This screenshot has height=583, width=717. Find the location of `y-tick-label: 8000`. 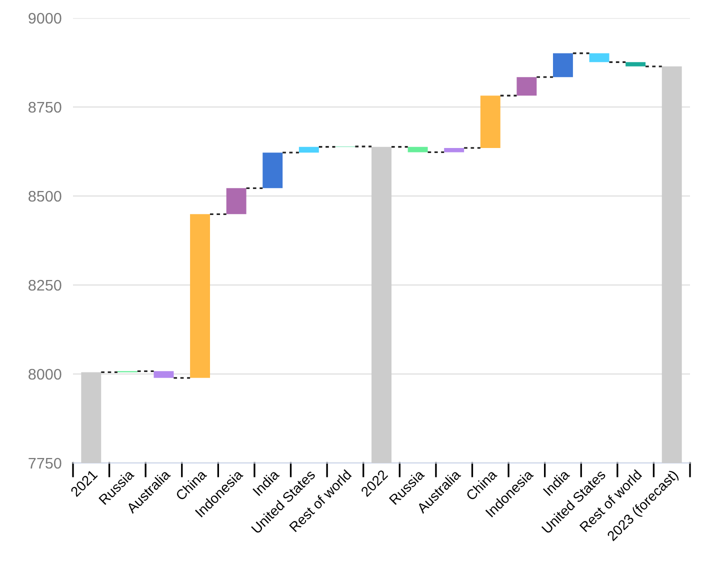

y-tick-label: 8000 is located at coordinates (45, 374).